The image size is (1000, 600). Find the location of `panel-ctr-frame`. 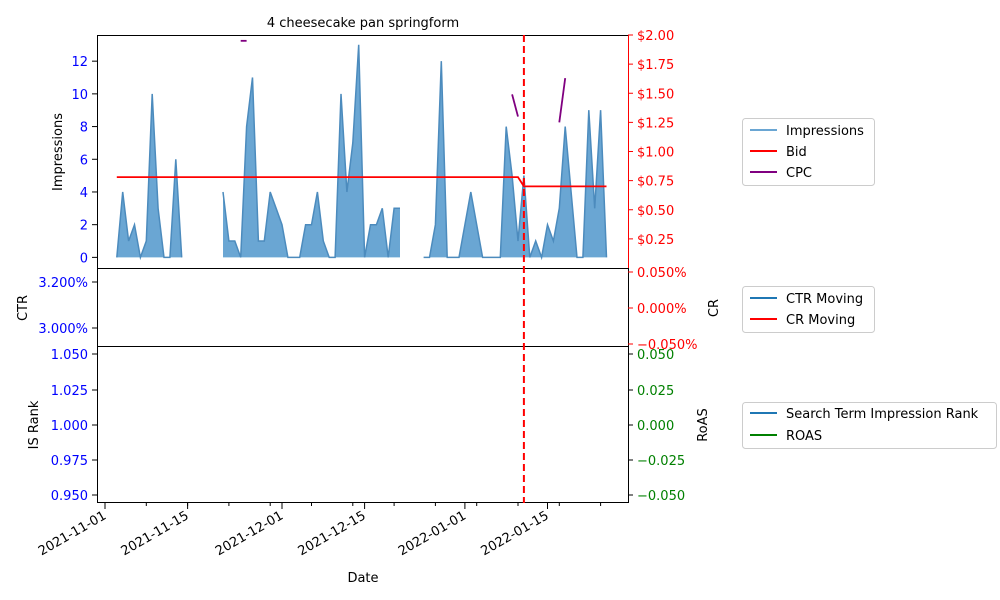

panel-ctr-frame is located at coordinates (363, 307).